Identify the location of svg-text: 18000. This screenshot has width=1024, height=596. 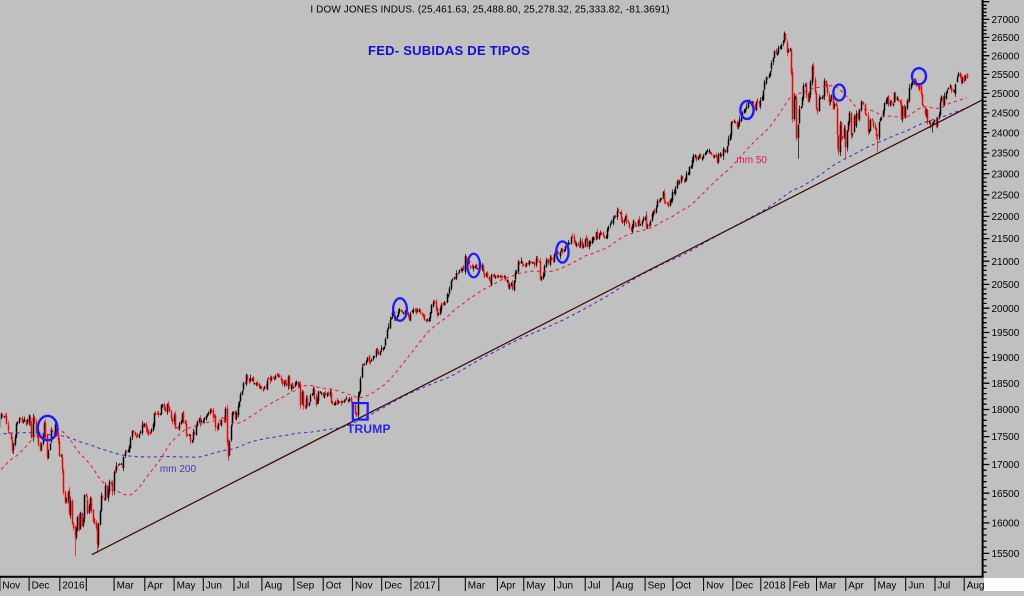
(1006, 410).